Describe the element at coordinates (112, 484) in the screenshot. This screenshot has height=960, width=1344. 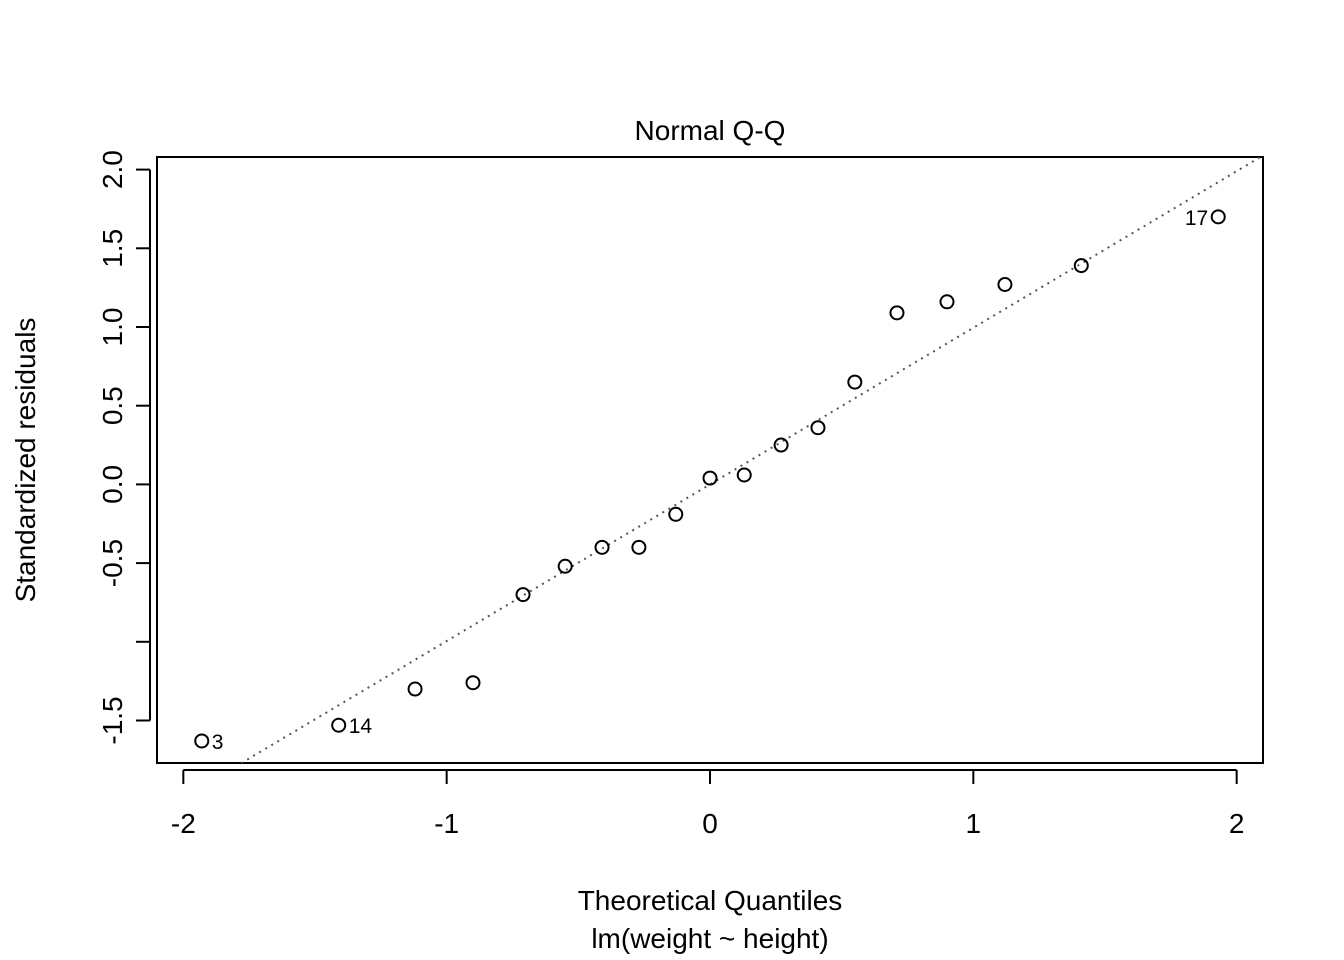
I see `y-tick-label: 0.0` at that location.